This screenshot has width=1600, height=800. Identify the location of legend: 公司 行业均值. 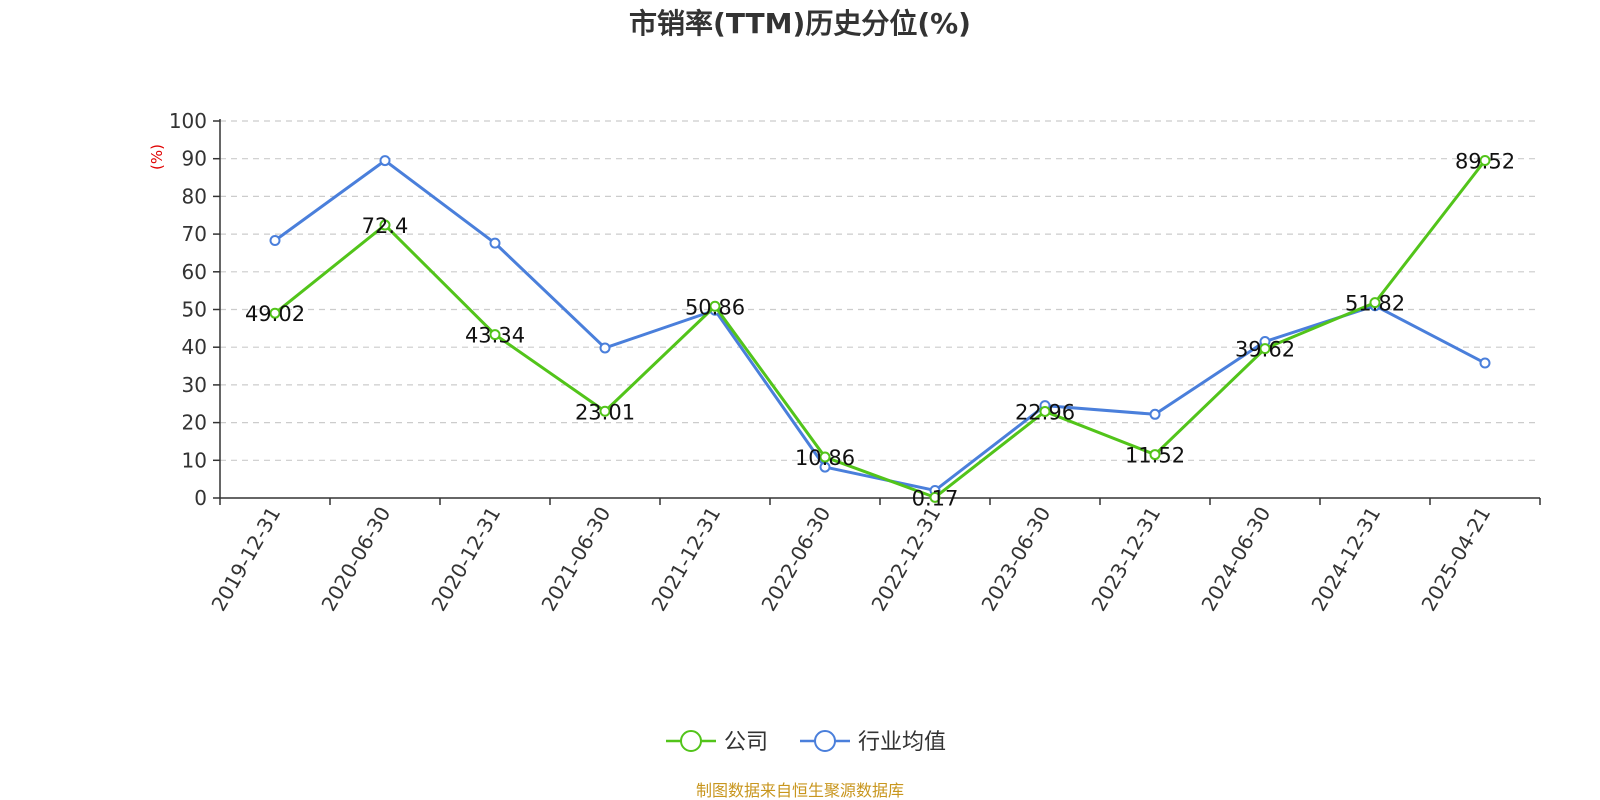
(806, 742).